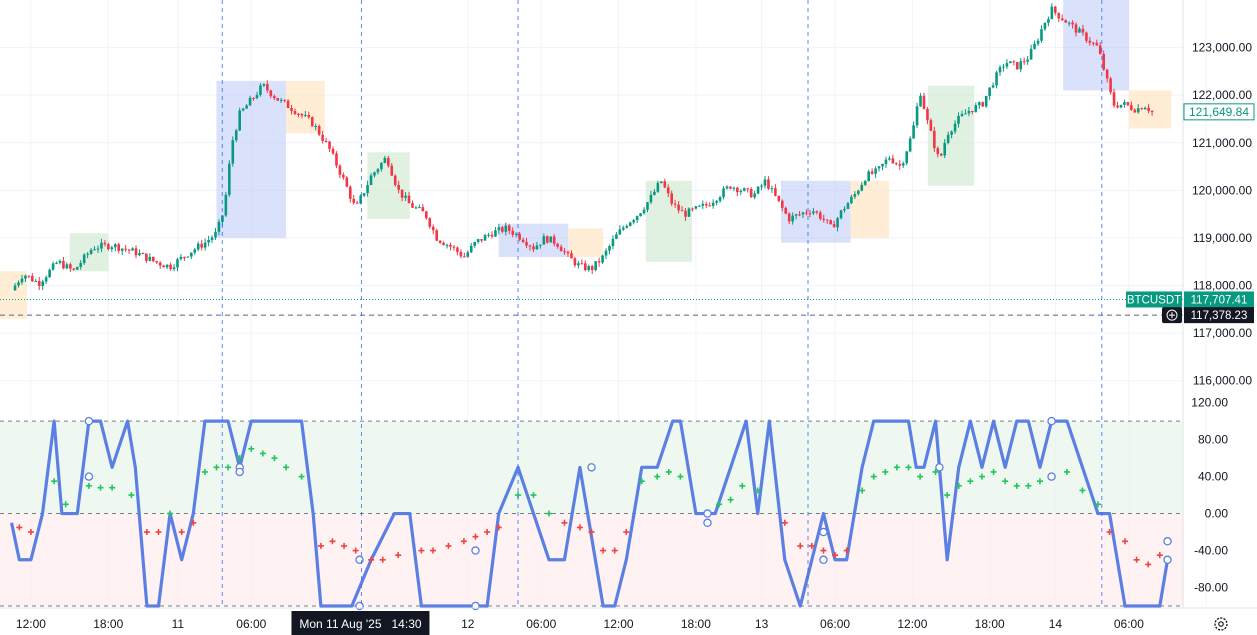  I want to click on crosshair-time-label: Mon 11 Aug '25 14:30, so click(360, 624).